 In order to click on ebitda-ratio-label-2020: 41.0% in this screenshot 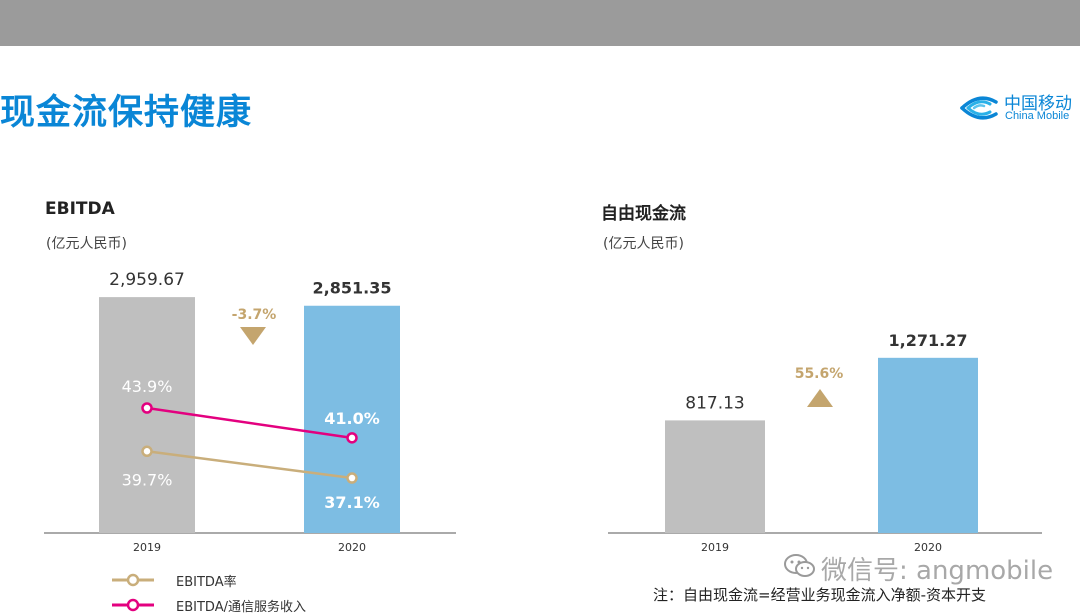, I will do `click(352, 418)`.